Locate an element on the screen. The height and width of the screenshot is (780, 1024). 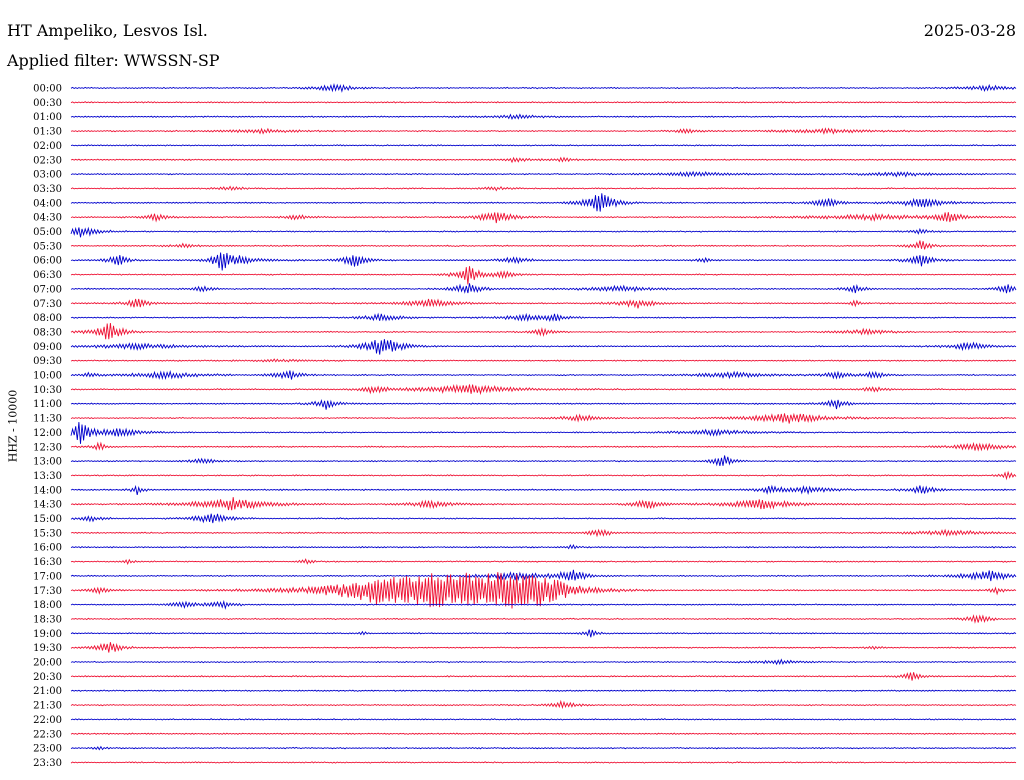
station-title: HT Ampeliko, Lesvos Isl. is located at coordinates (107, 30).